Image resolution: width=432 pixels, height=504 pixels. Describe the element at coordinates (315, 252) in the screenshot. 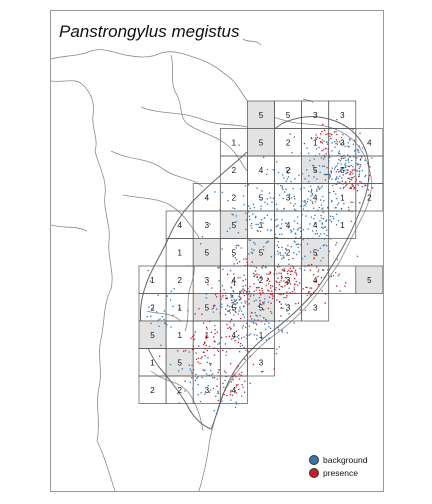

I see `grid-cell-r5-c6` at that location.